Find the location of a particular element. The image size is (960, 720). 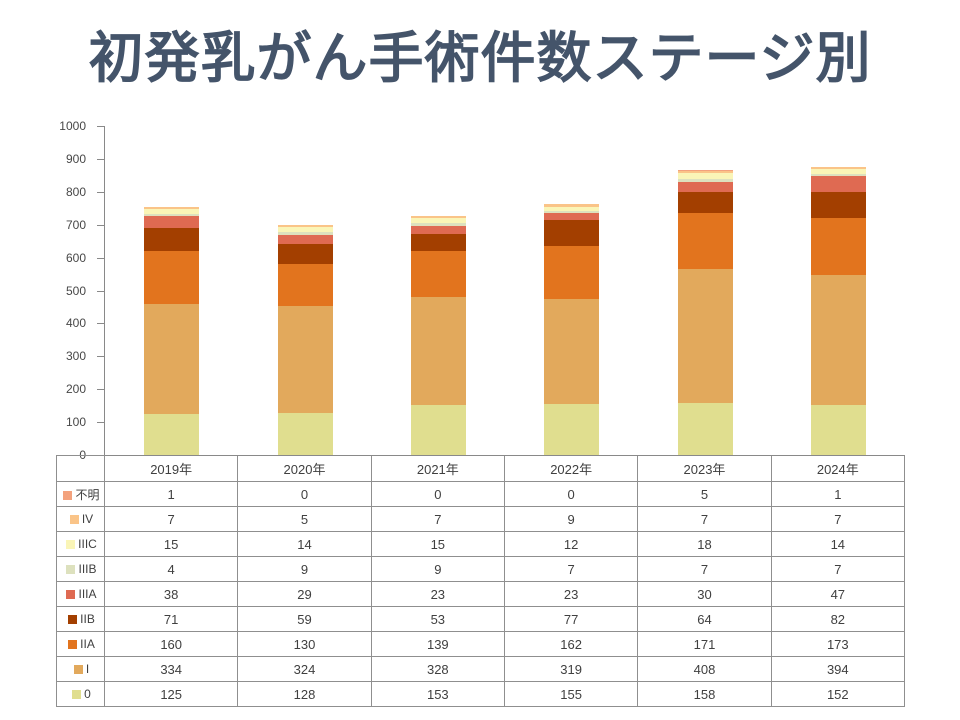

bar-2021年 is located at coordinates (438, 335).